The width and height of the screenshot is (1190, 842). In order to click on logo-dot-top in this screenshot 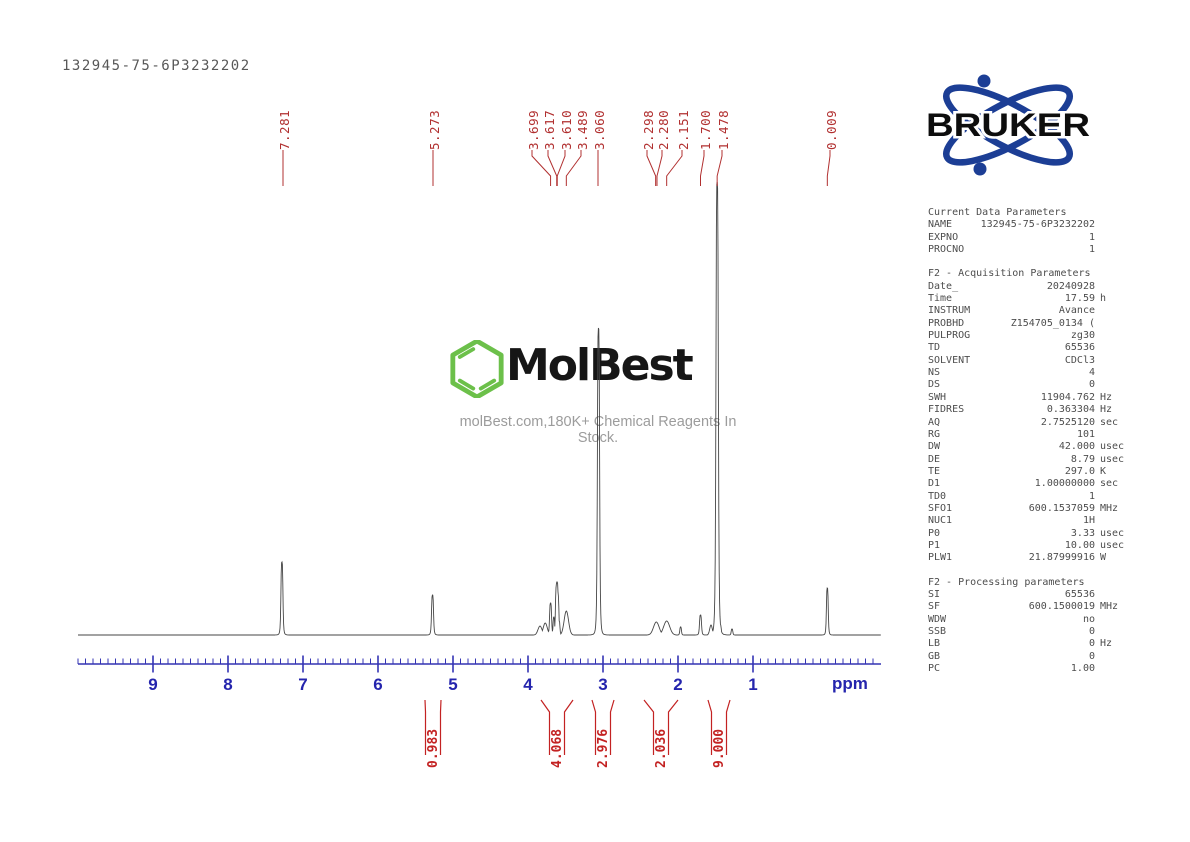, I will do `click(984, 81)`.